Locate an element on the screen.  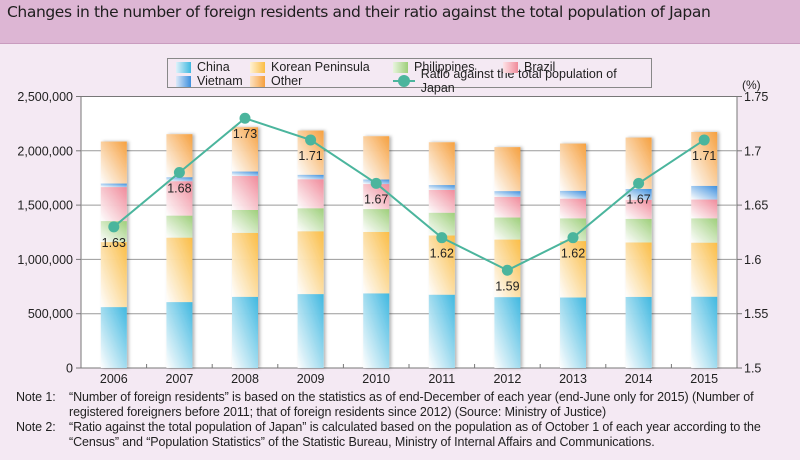
left-tick-label: 2,000,000 is located at coordinates (45, 151).